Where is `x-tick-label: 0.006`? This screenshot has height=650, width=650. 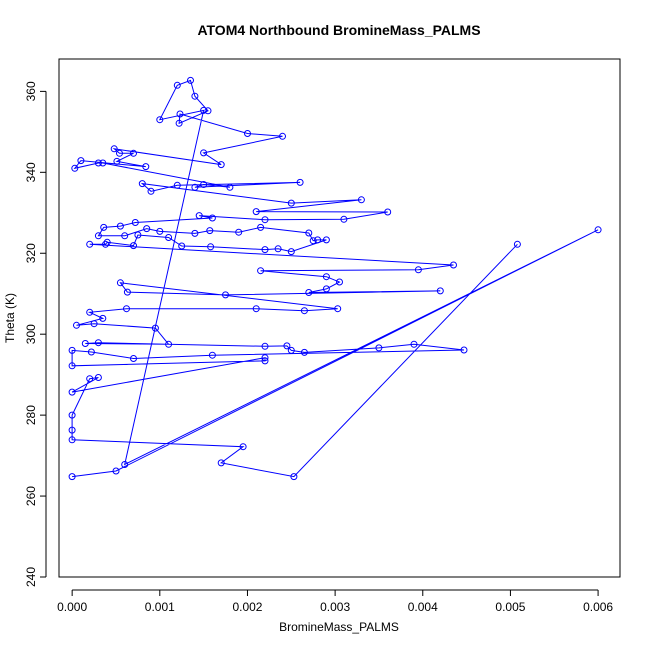
x-tick-label: 0.006 is located at coordinates (598, 607).